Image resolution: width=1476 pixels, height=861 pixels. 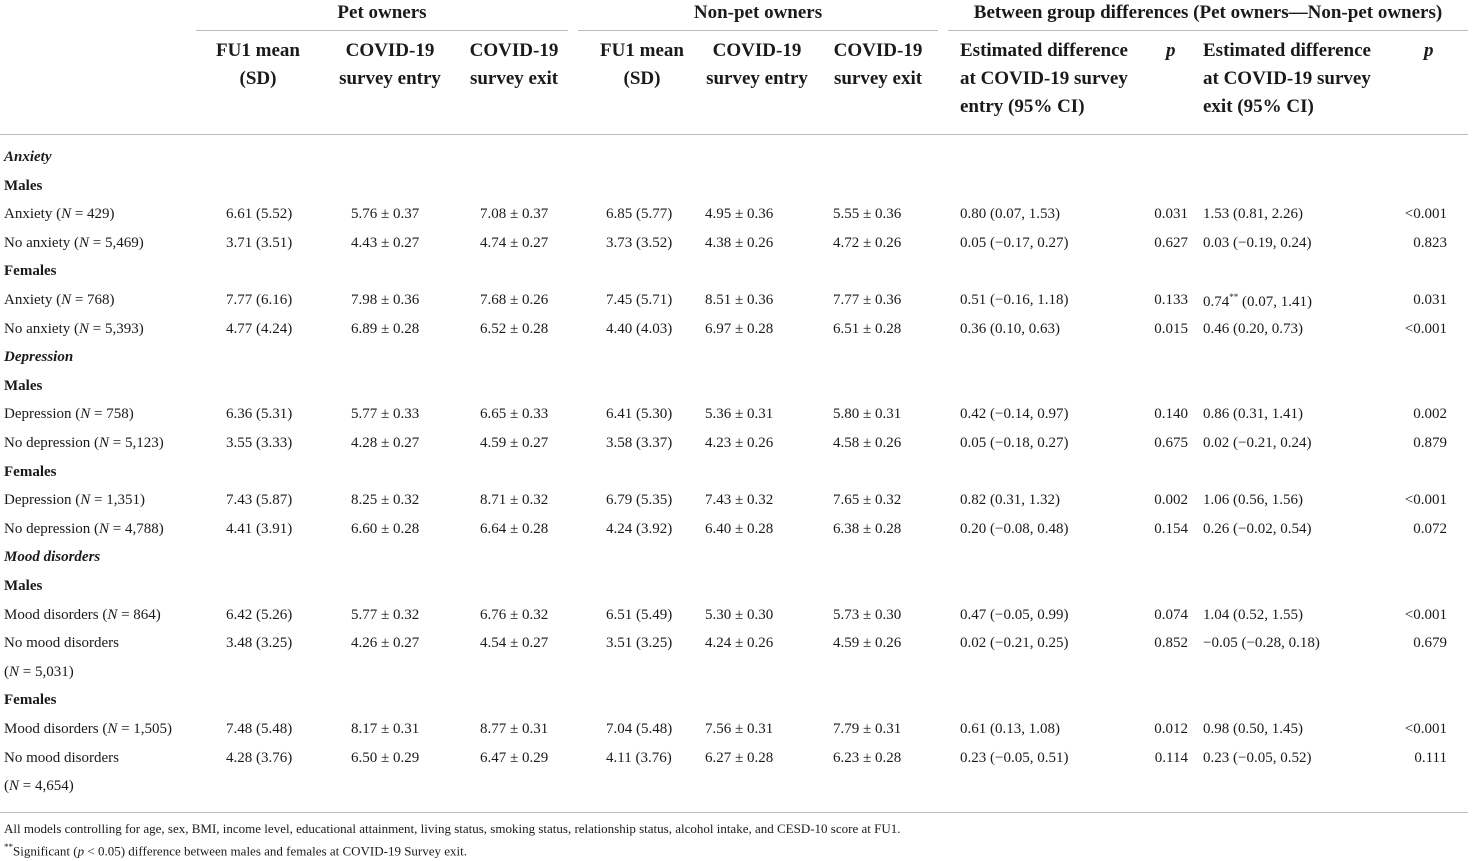 What do you see at coordinates (1257, 757) in the screenshot?
I see `cell-diff-exit: 0.23 (−0.05, 0.52)` at bounding box center [1257, 757].